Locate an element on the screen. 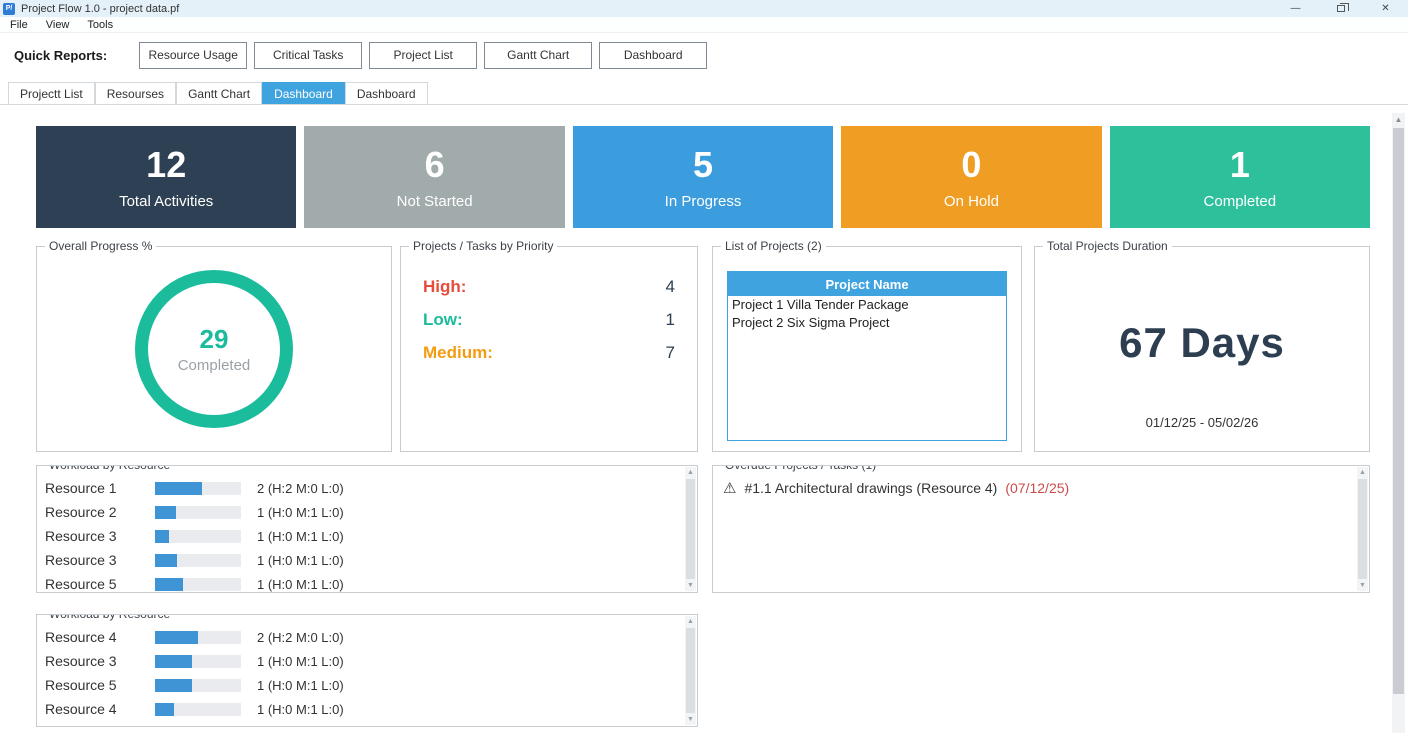 The height and width of the screenshot is (736, 1408). card-label: Completed is located at coordinates (1240, 201).